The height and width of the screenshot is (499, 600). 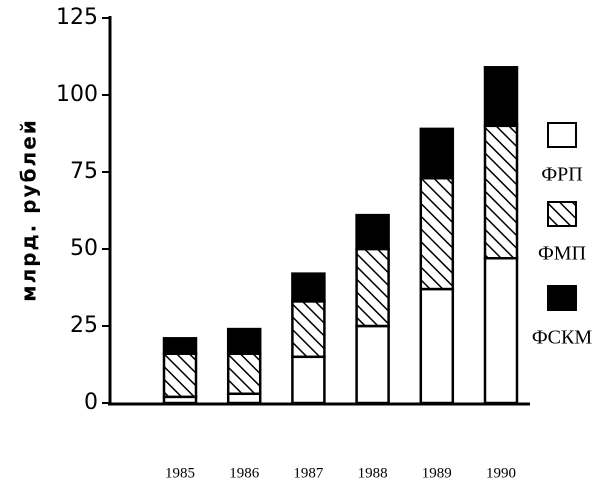 I want to click on x-tick-label: 1990, so click(x=501, y=473).